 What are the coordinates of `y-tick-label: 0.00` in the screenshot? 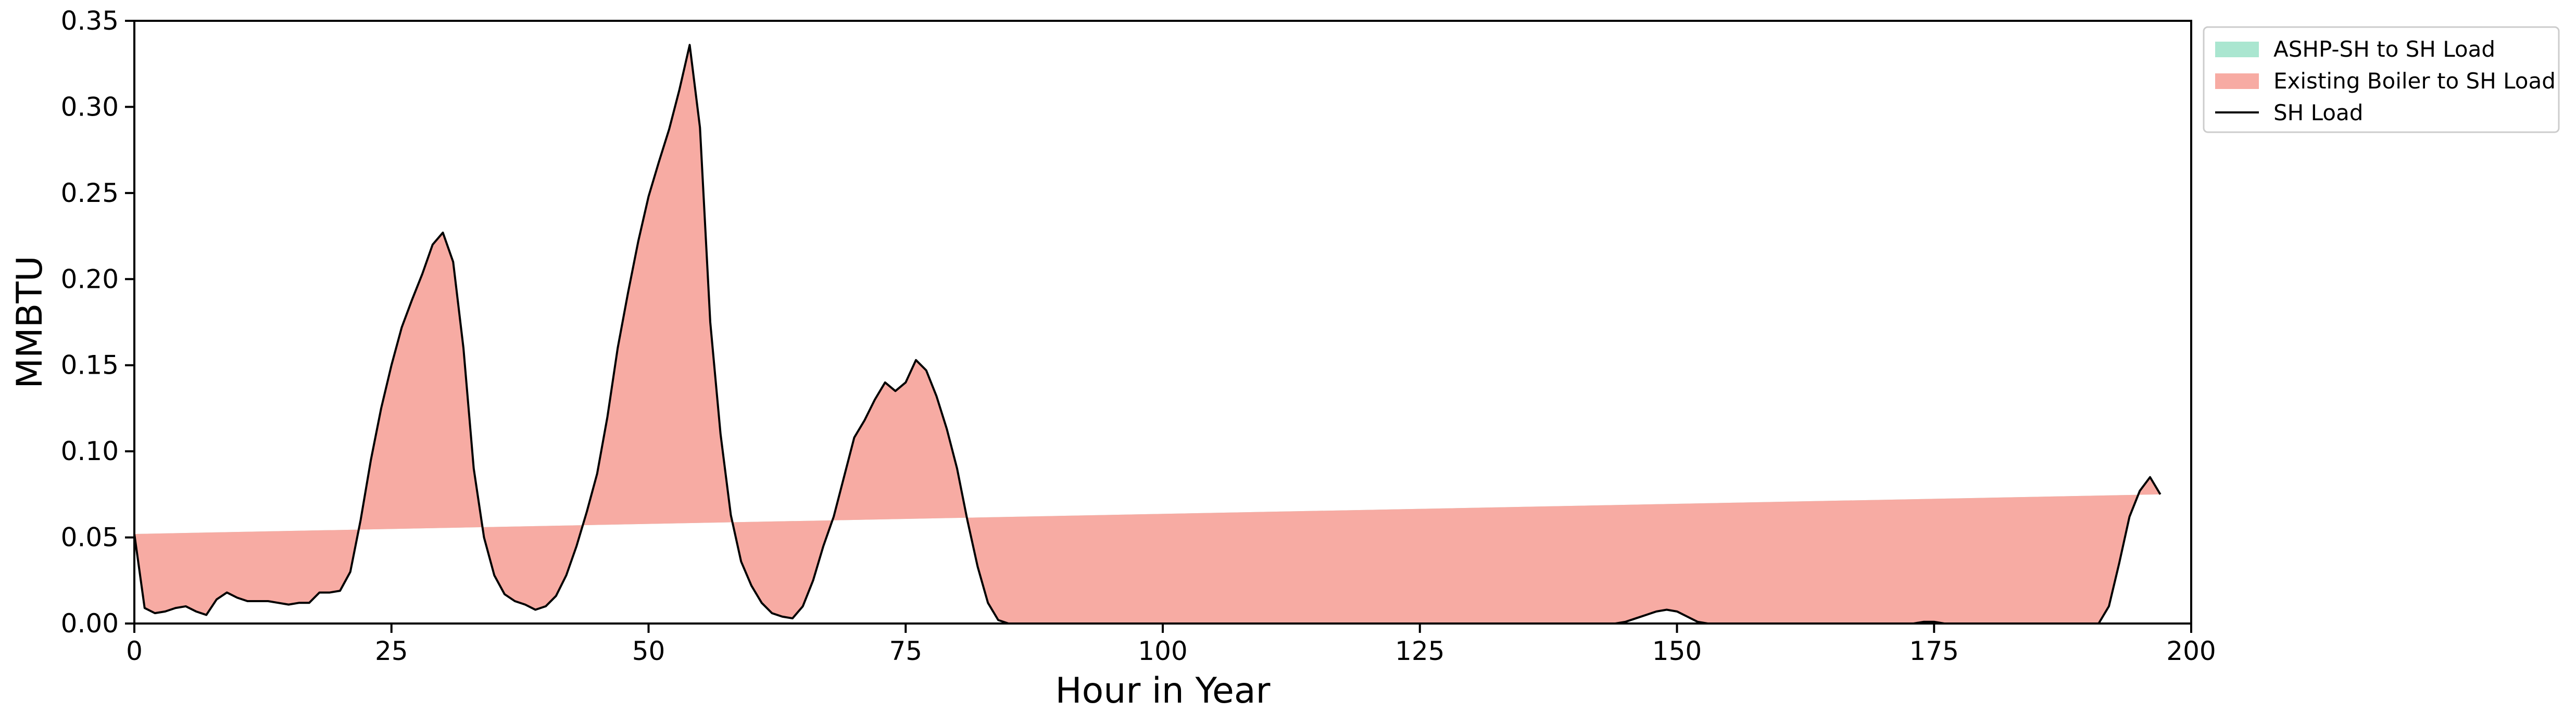 It's located at (90, 624).